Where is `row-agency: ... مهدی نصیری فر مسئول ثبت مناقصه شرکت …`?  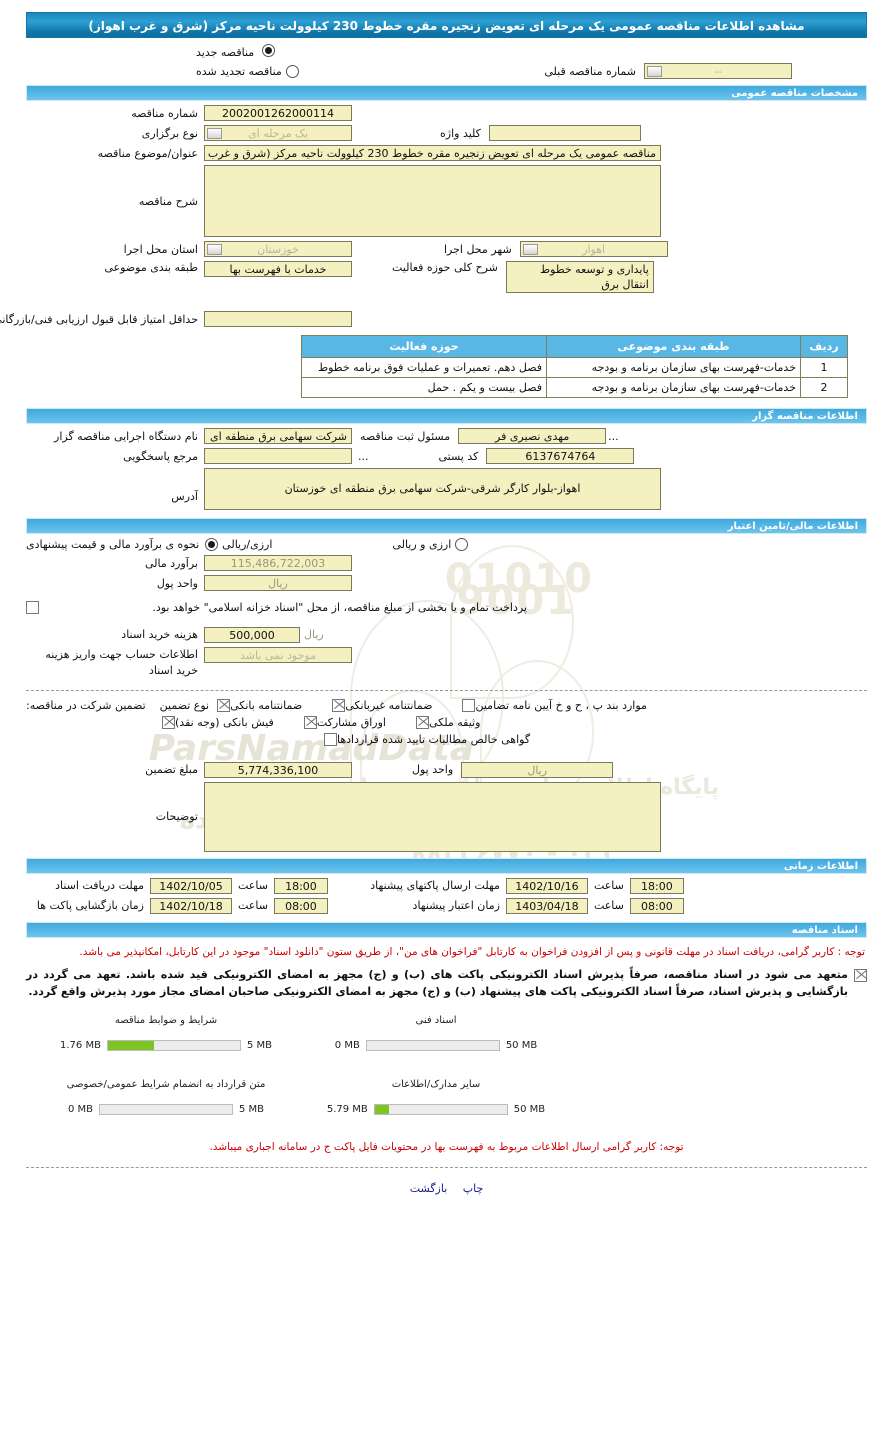 row-agency: ... مهدی نصیری فر مسئول ثبت مناقصه شرکت … is located at coordinates (447, 436).